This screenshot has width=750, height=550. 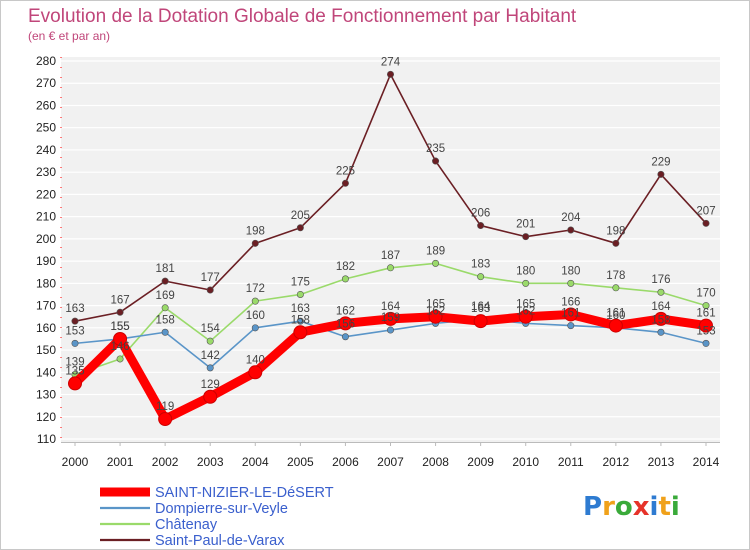 What do you see at coordinates (570, 271) in the screenshot?
I see `series-1-label-2011: 180` at bounding box center [570, 271].